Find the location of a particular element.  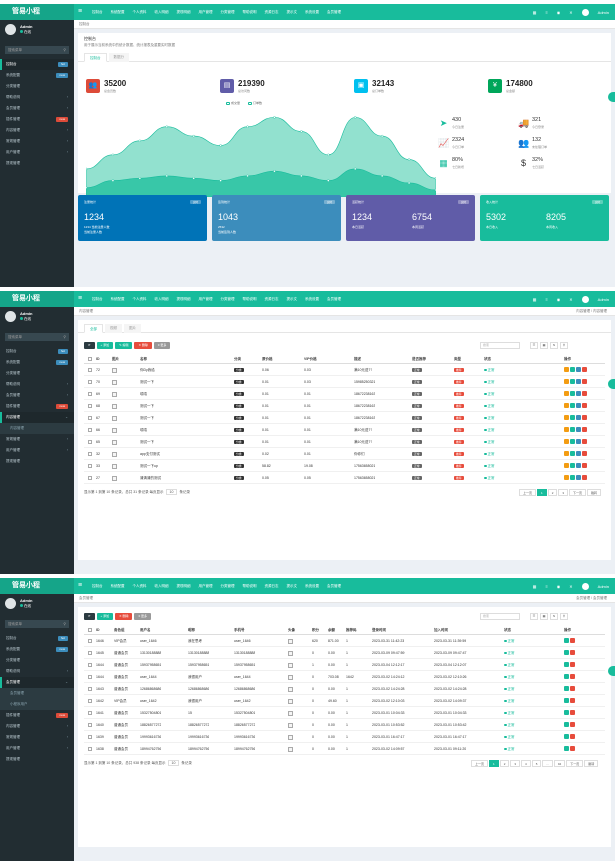

page-button: 94 is located at coordinates (559, 763).